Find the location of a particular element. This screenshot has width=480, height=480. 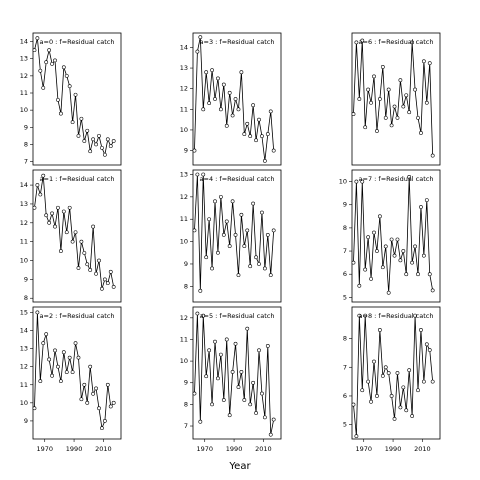

x-tick-label: 1970 is located at coordinates (44, 449).